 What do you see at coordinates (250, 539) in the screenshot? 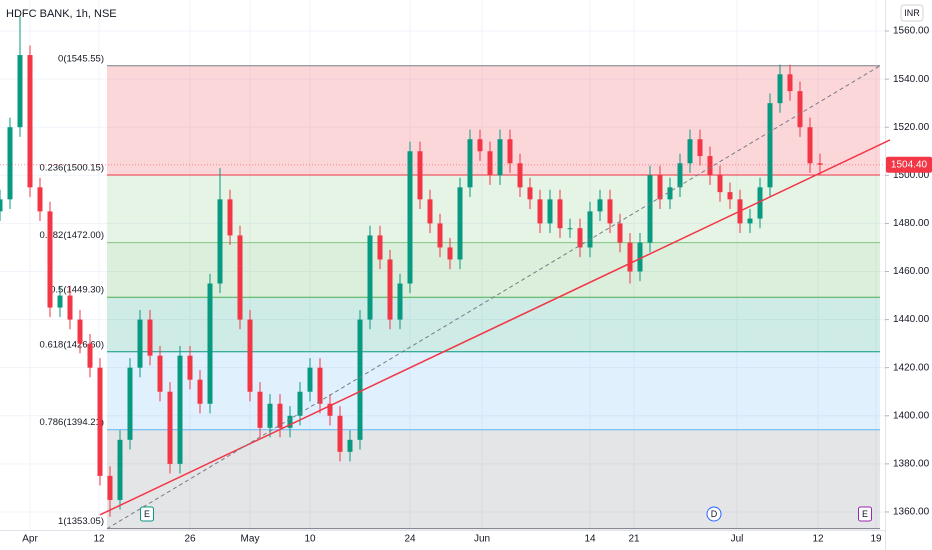
I see `x-tick-label: May` at bounding box center [250, 539].